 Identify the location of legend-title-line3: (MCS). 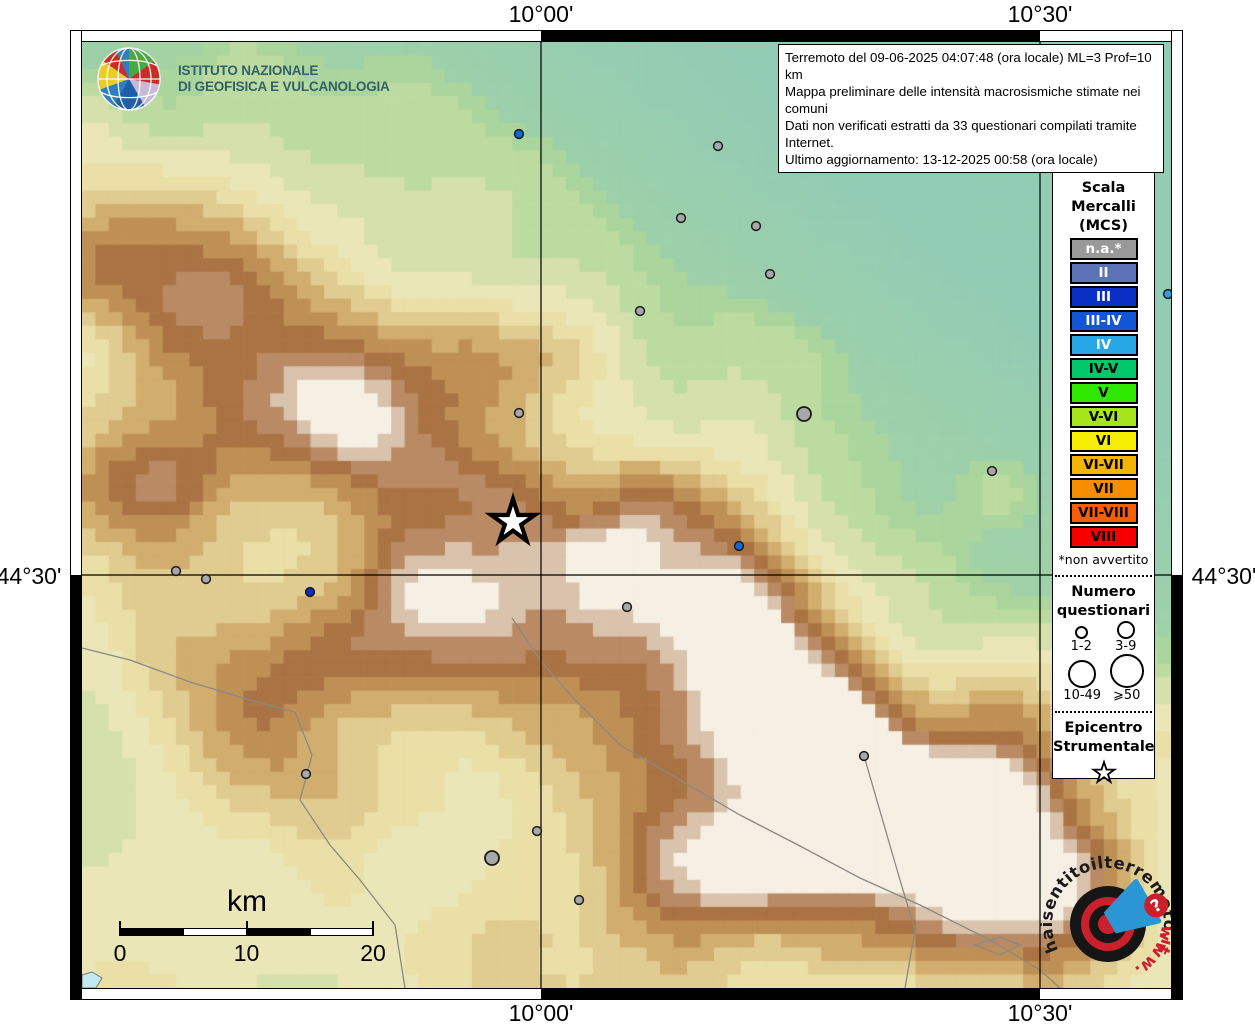
(1103, 226).